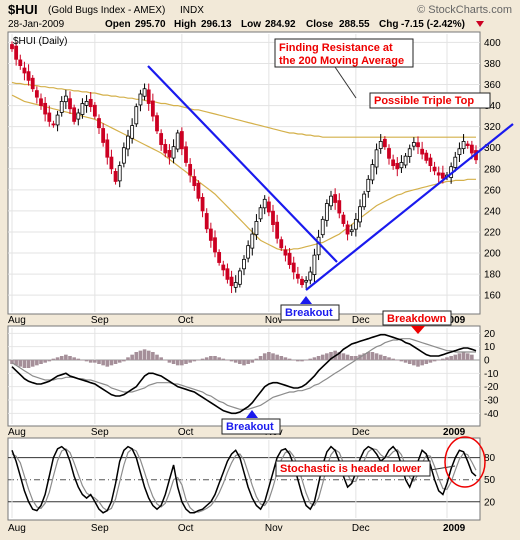 The width and height of the screenshot is (520, 540). What do you see at coordinates (480, 24) in the screenshot?
I see `down-arrow-icon` at bounding box center [480, 24].